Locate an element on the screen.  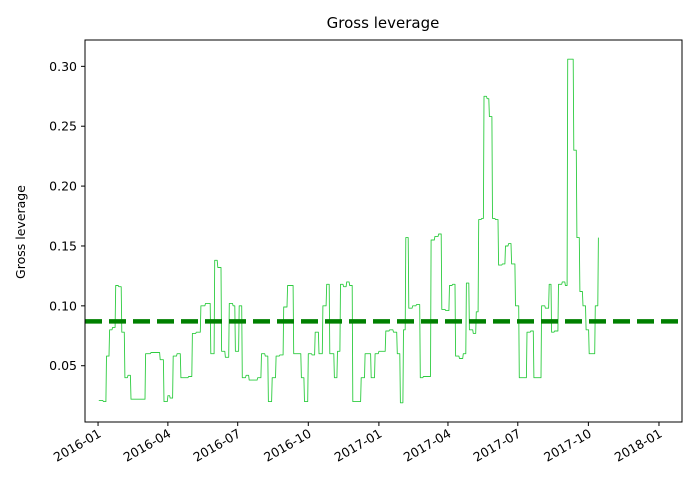
y-axis-label: Gross leverage is located at coordinates (20, 232).